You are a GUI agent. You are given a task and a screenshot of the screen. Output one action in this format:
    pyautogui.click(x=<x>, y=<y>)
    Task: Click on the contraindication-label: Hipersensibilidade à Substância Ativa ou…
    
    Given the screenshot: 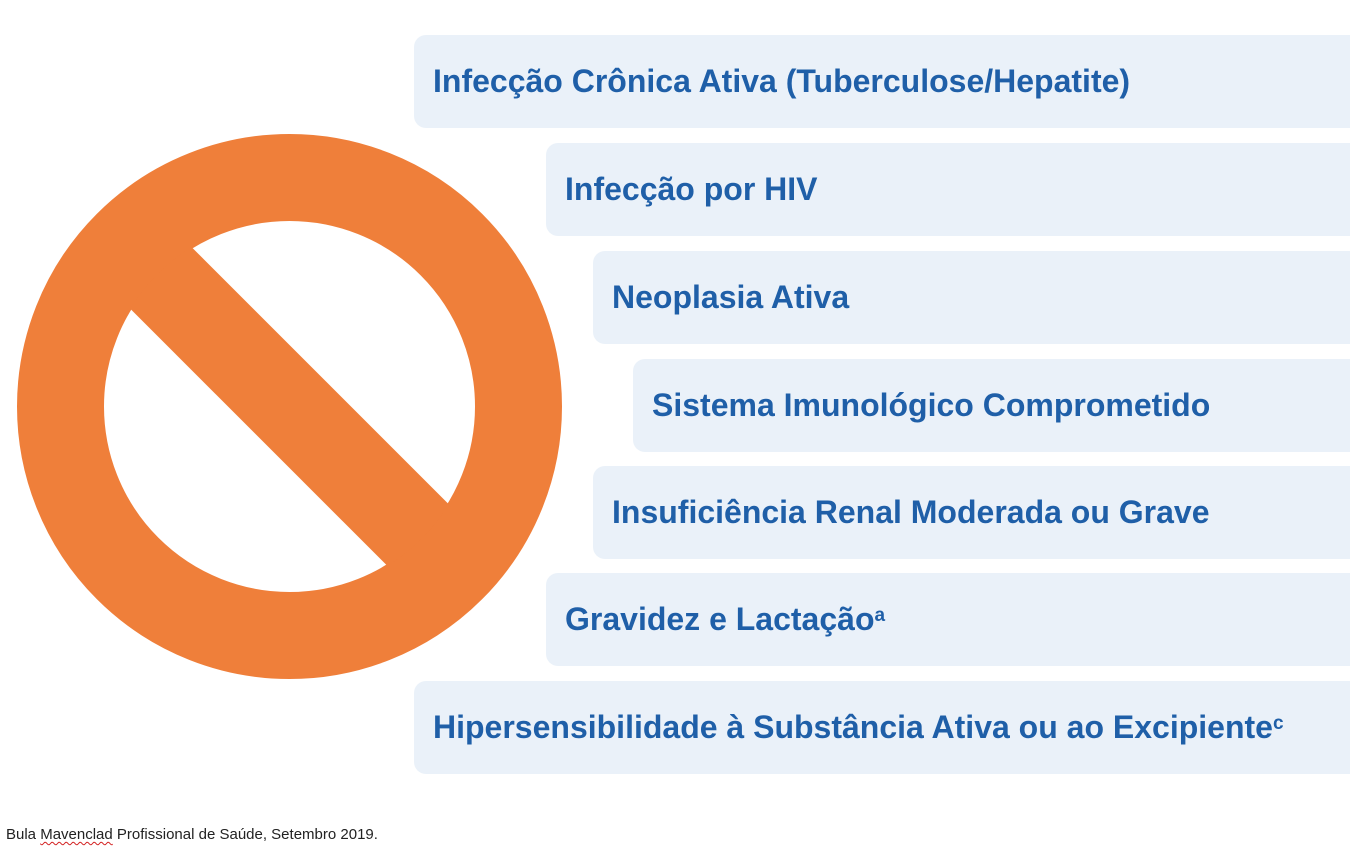 What is the action you would take?
    pyautogui.click(x=853, y=727)
    